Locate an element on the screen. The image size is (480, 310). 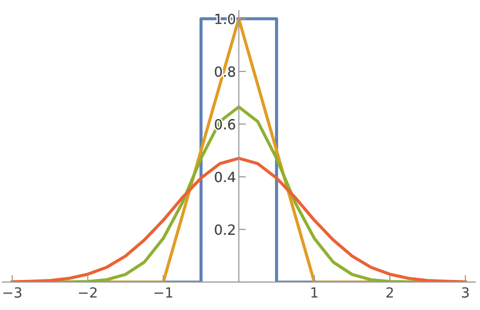
y-tick-label: 0.2 is located at coordinates (224, 229).